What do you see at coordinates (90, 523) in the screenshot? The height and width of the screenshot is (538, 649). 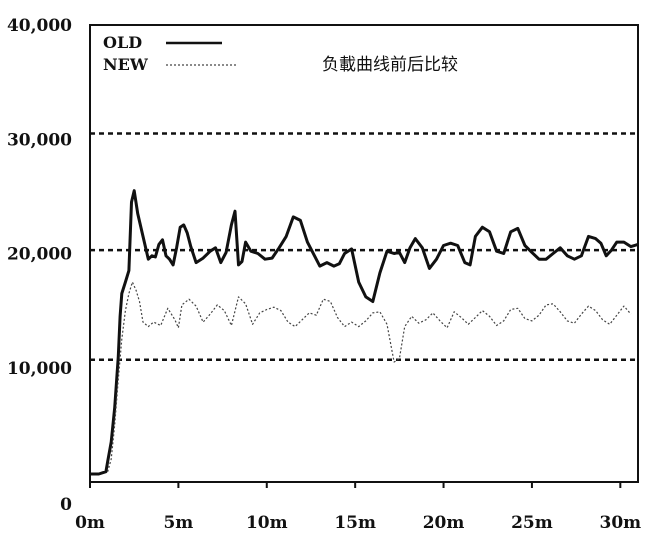 I see `x-tick-label: 0m` at bounding box center [90, 523].